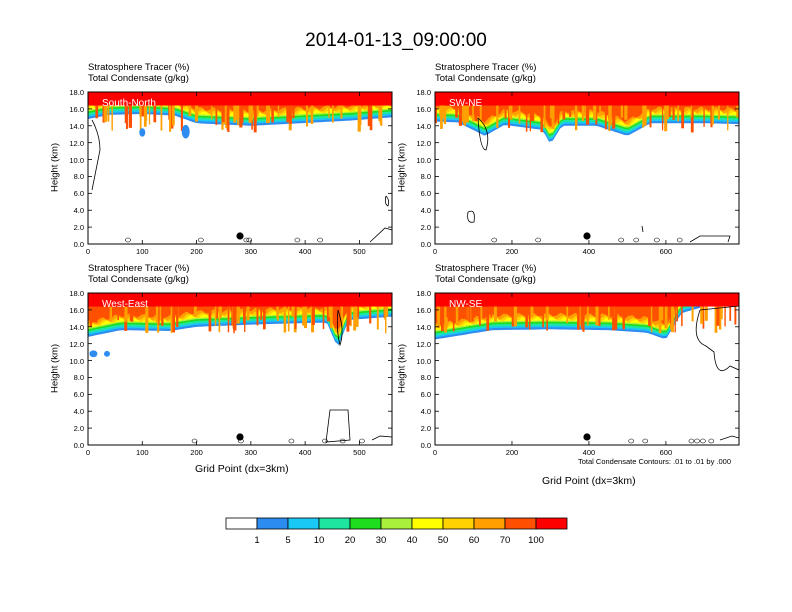  I want to click on panel2-ytick-label: 8.0, so click(425, 177).